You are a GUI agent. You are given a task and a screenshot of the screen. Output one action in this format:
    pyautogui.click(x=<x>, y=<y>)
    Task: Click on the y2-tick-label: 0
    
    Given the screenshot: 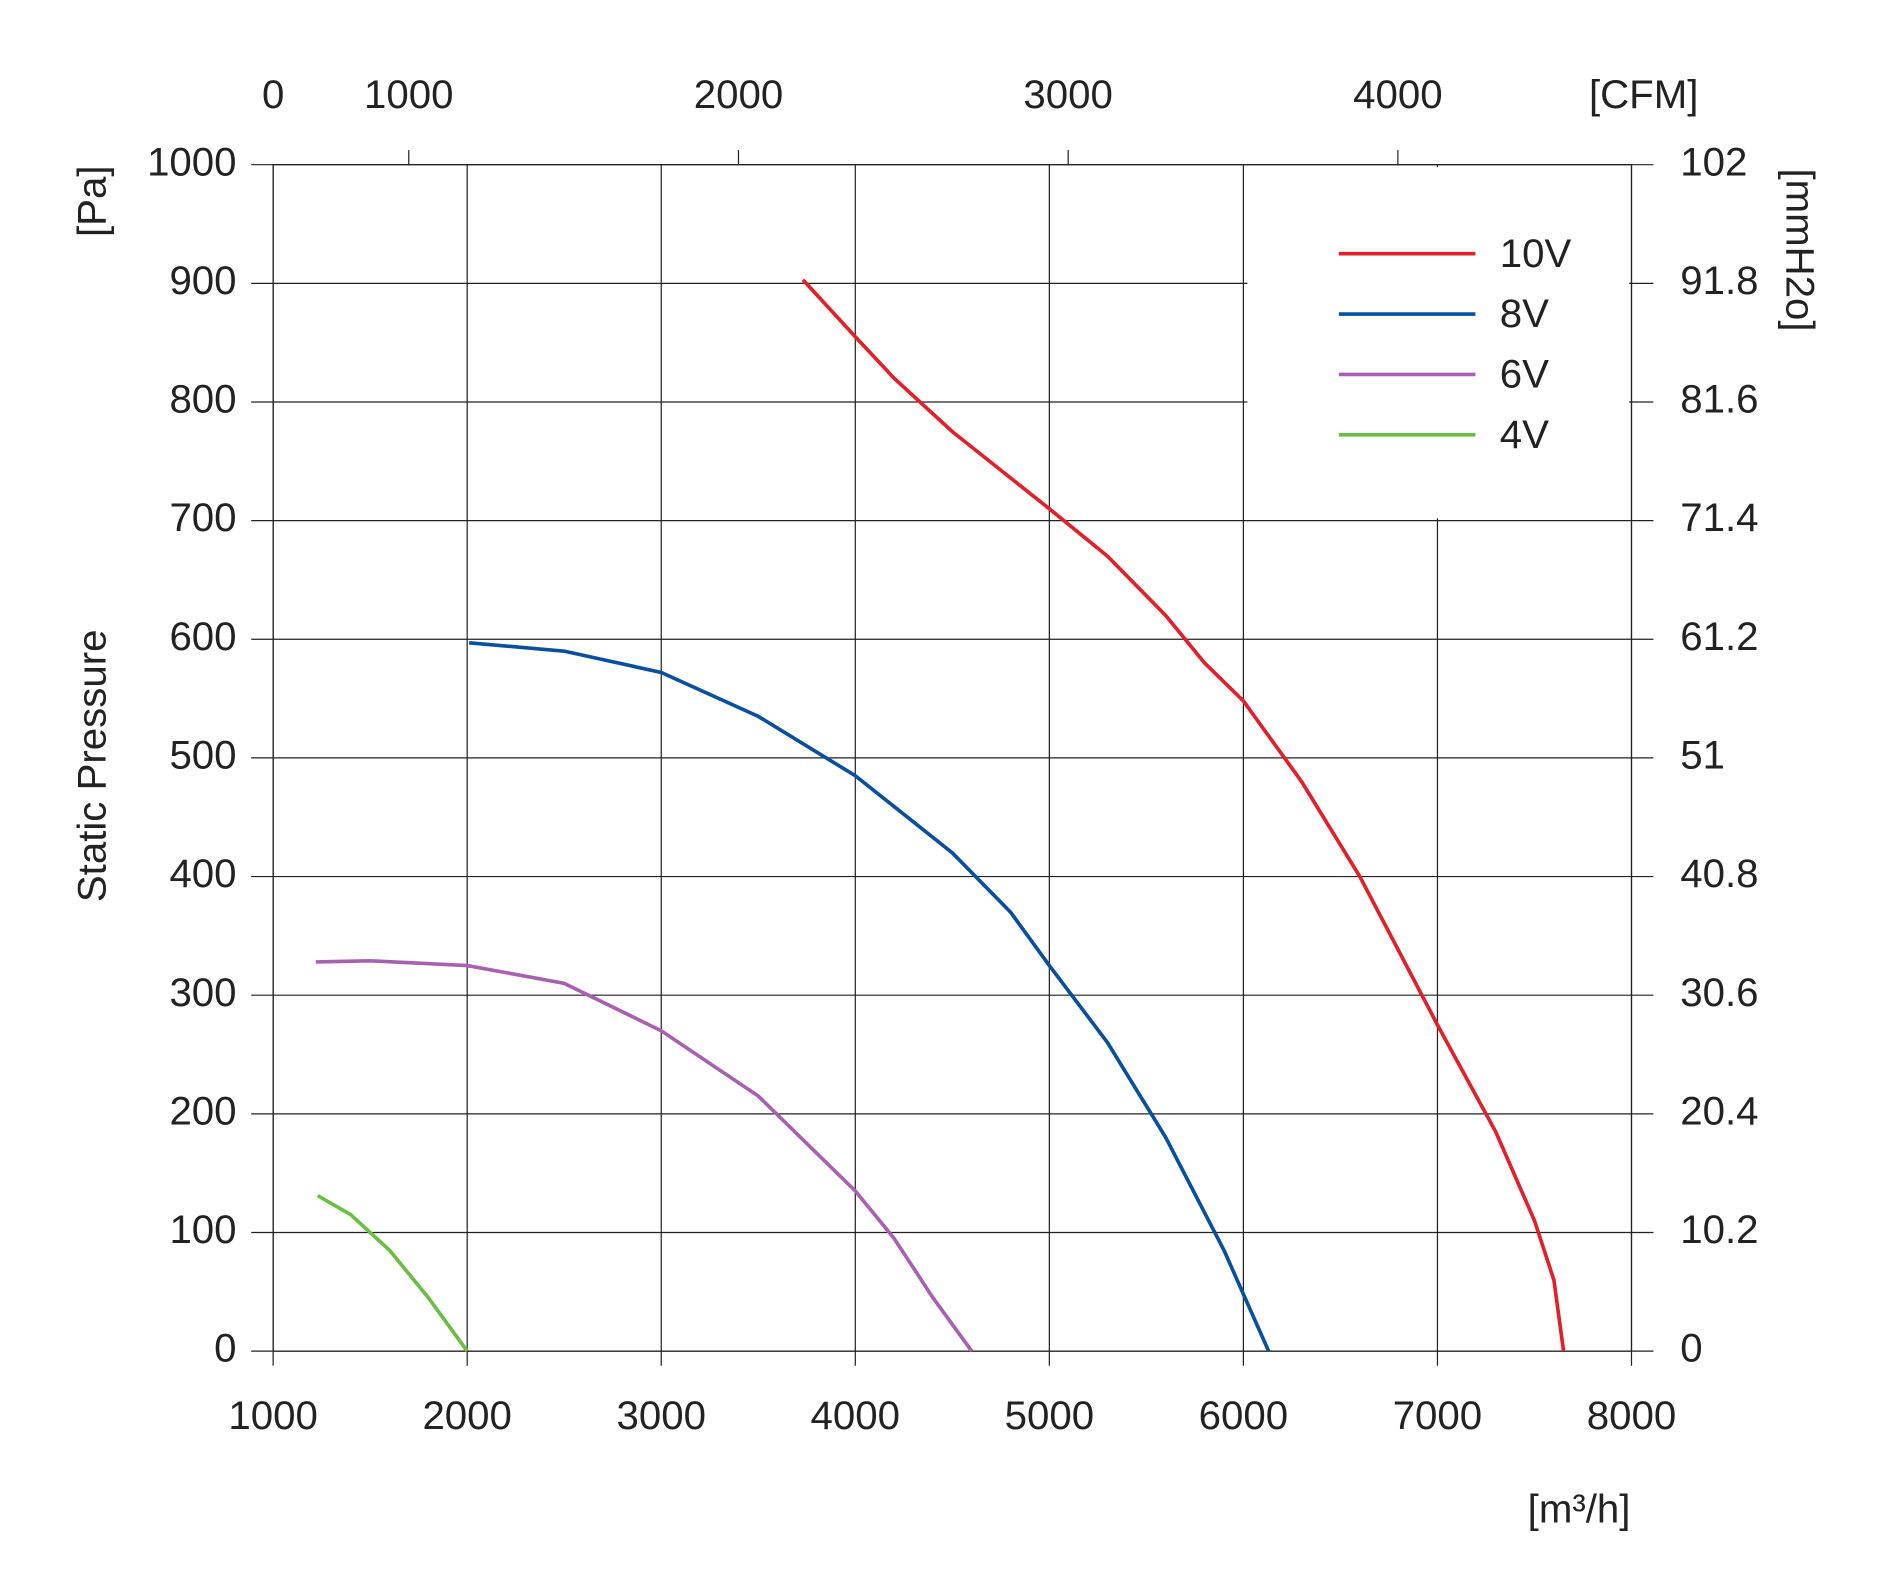 What is the action you would take?
    pyautogui.click(x=1691, y=1348)
    